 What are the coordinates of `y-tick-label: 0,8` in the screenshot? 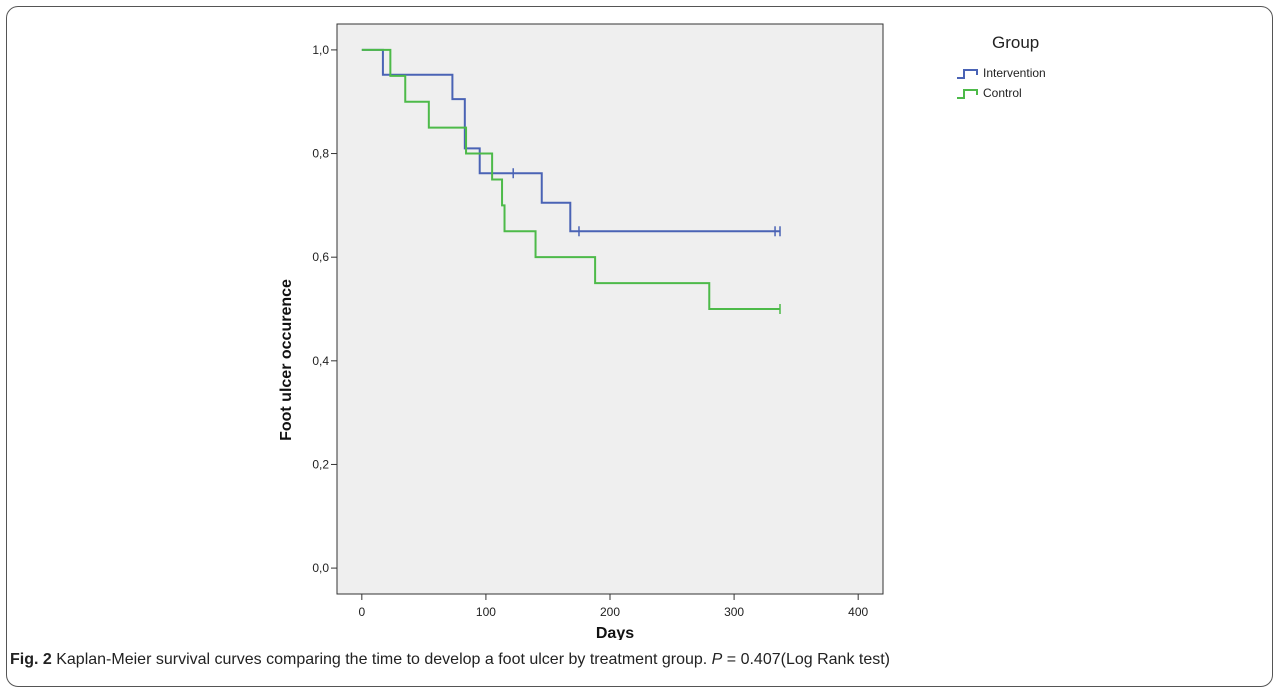 It's located at (320, 154).